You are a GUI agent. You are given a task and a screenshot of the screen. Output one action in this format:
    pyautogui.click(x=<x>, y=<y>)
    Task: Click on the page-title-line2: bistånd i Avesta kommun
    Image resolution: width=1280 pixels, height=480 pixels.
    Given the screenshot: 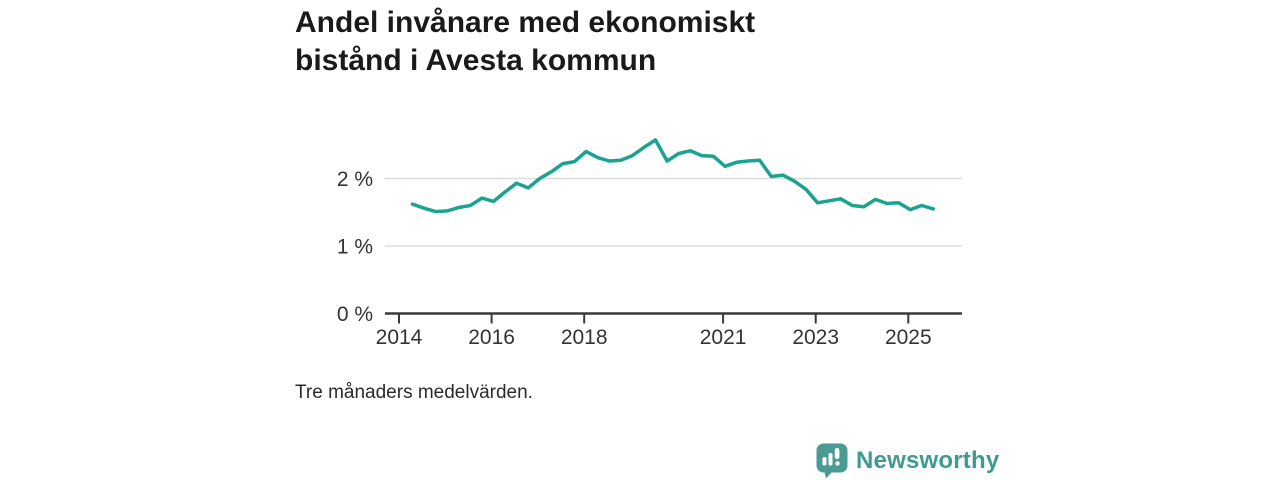 What is the action you would take?
    pyautogui.click(x=476, y=60)
    